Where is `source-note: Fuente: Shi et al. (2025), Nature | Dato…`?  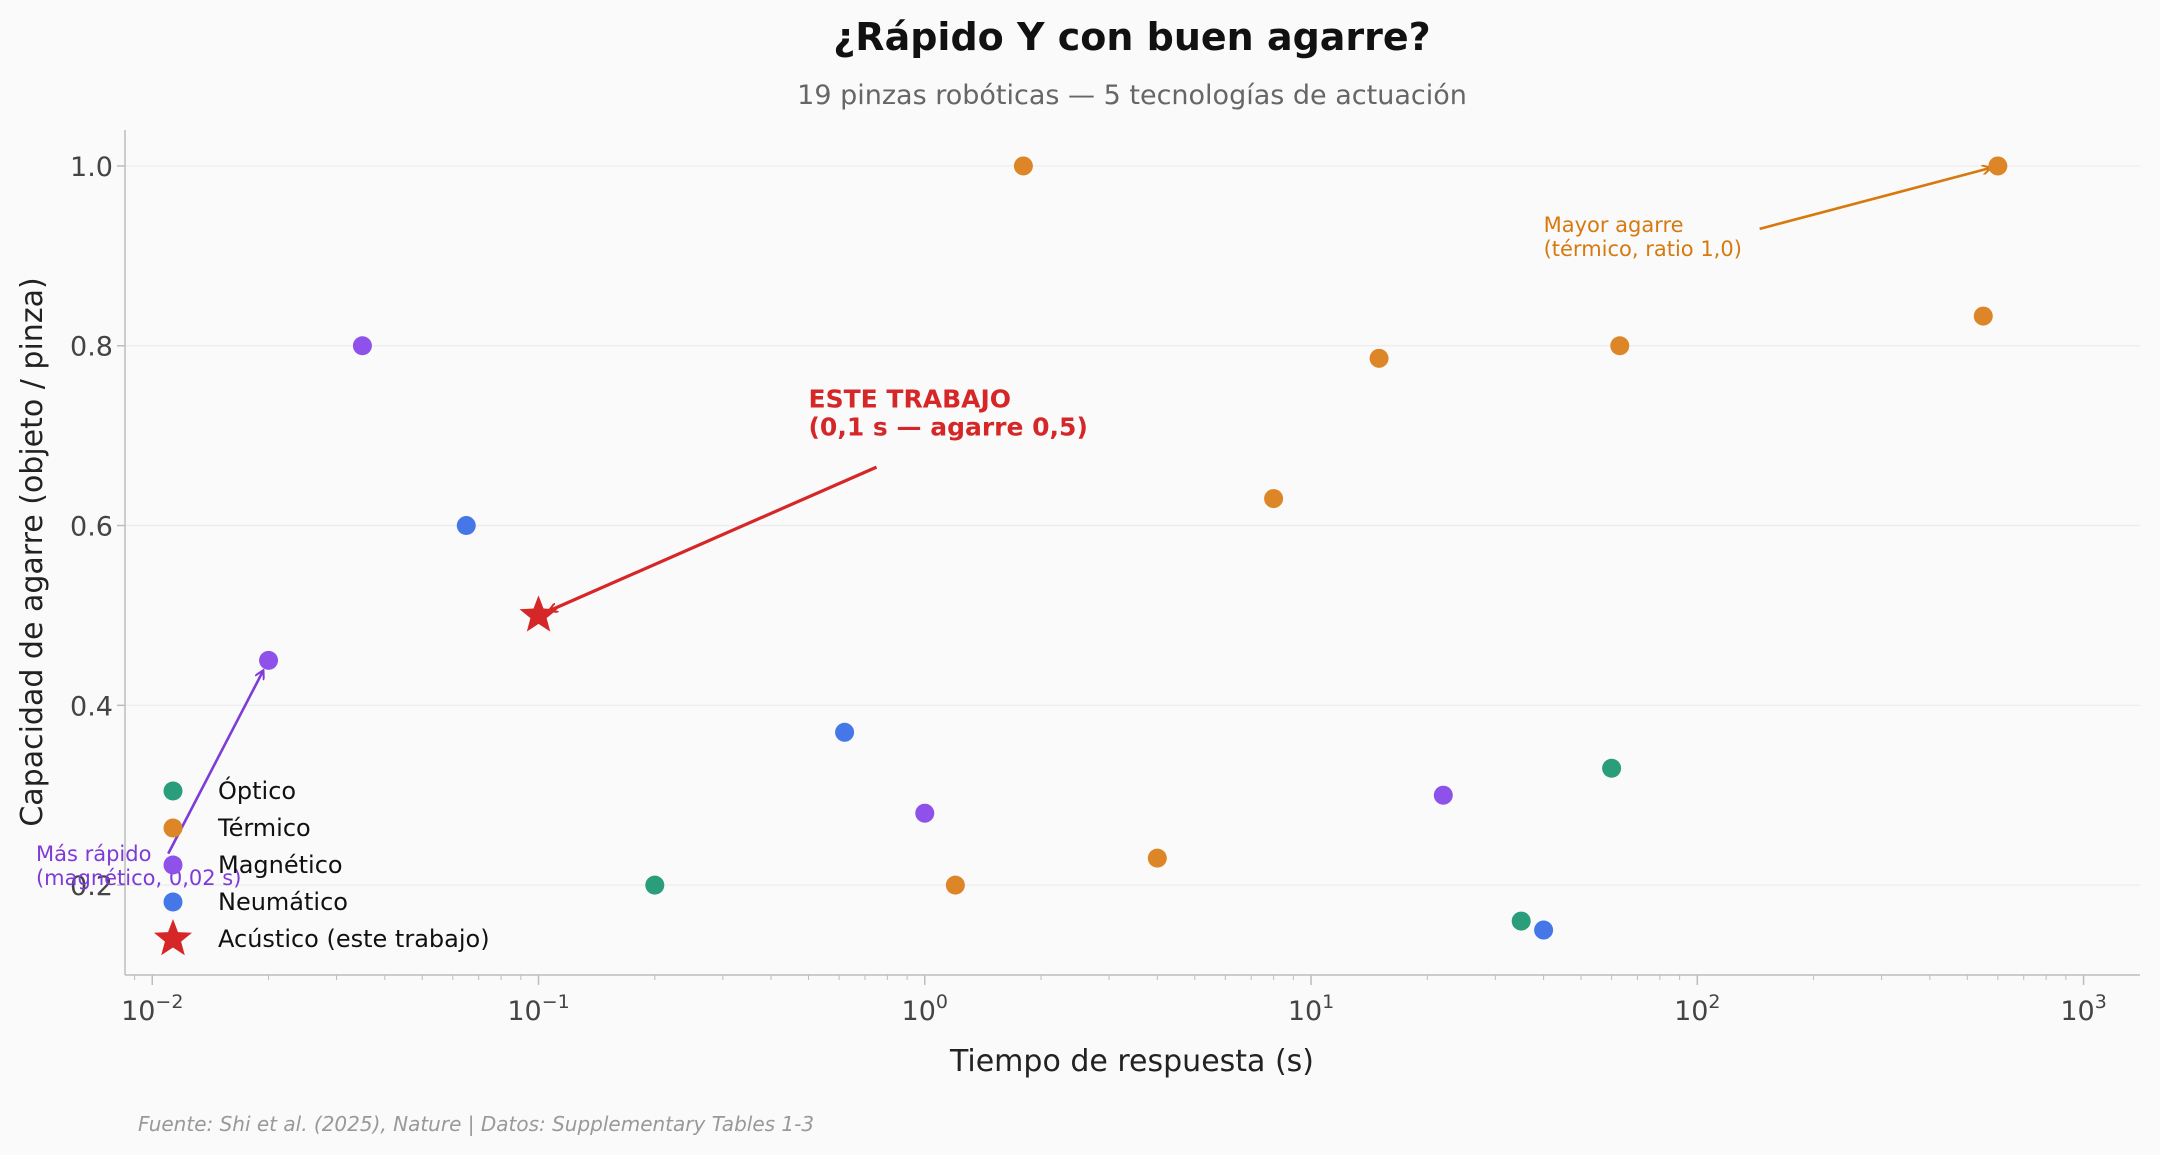
source-note: Fuente: Shi et al. (2025), Nature | Dato… is located at coordinates (476, 1124).